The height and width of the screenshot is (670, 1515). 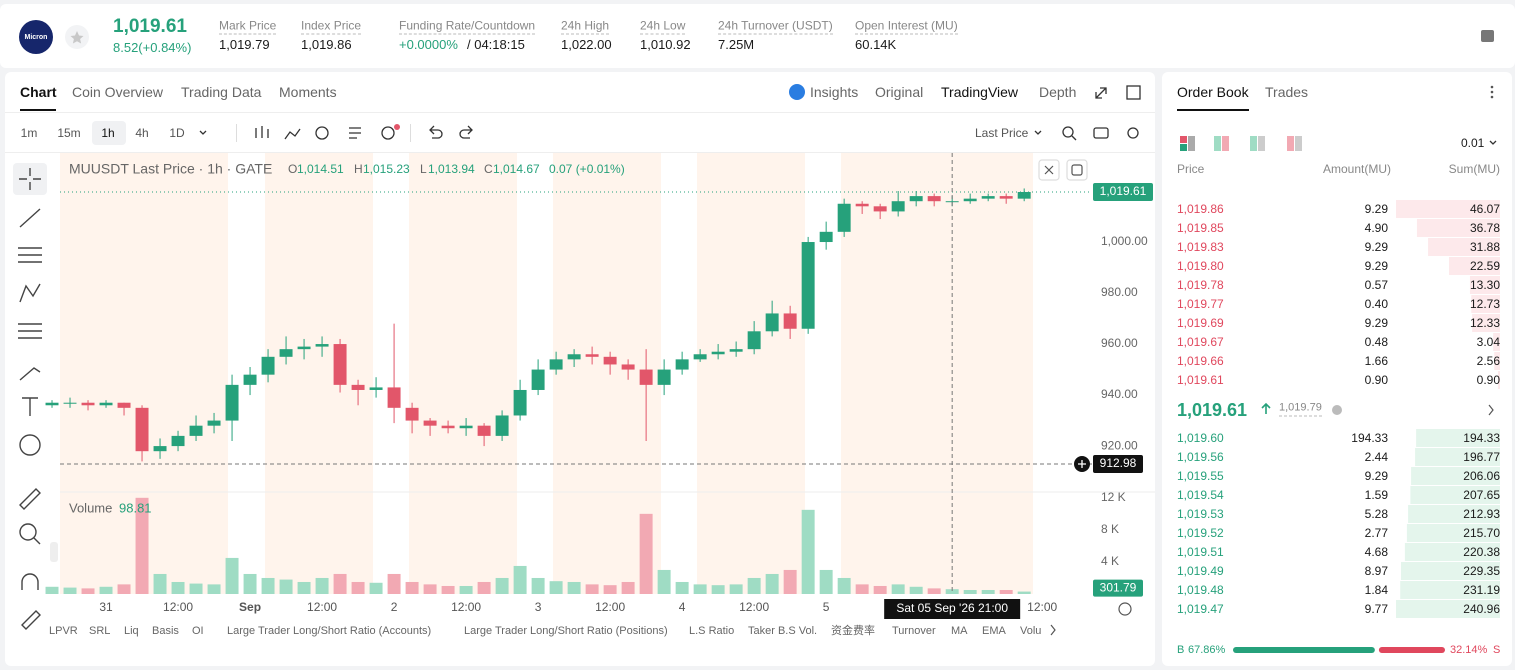 What do you see at coordinates (1200, 609) in the screenshot?
I see `book-price: 1,019.47` at bounding box center [1200, 609].